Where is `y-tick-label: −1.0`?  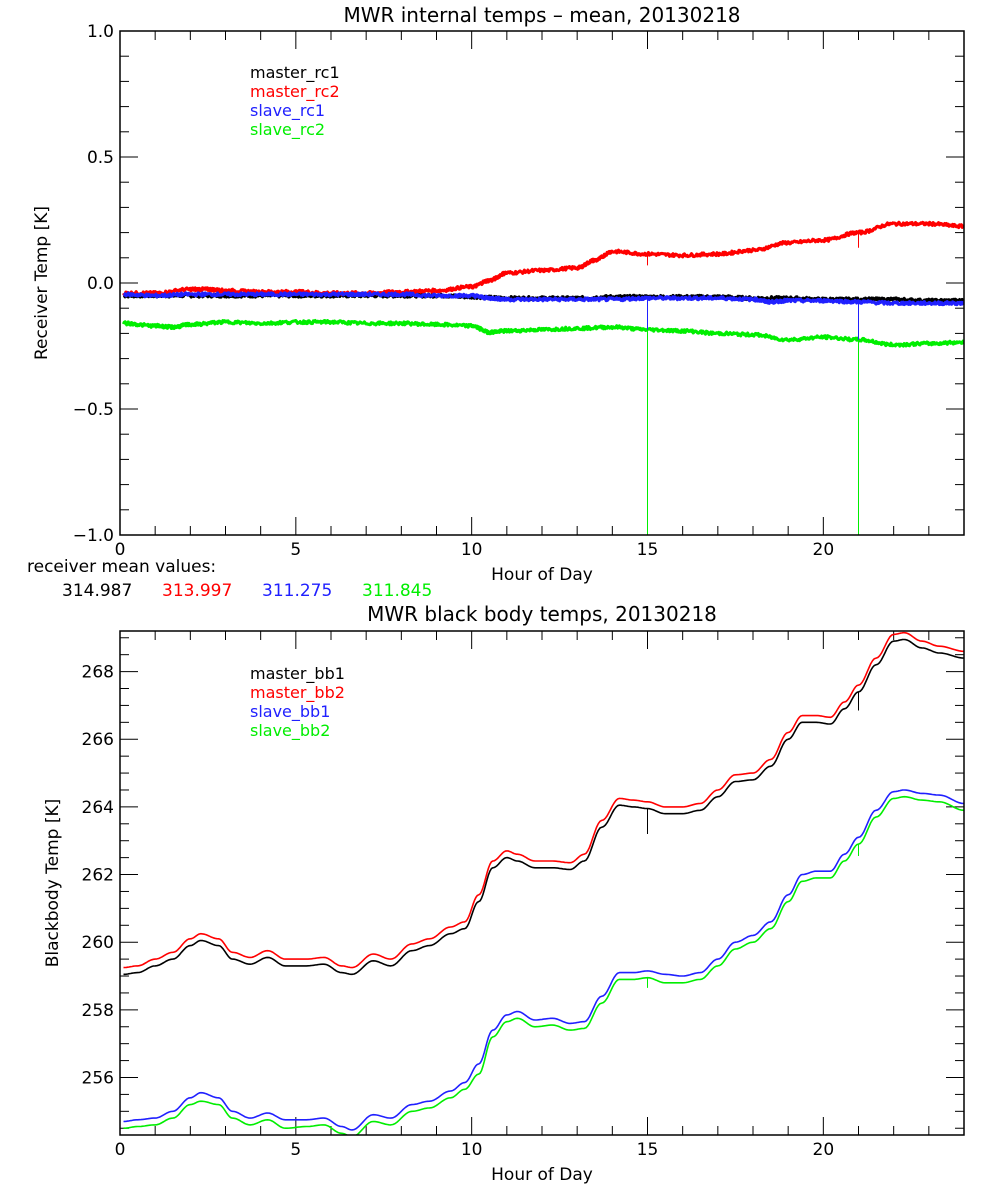 y-tick-label: −1.0 is located at coordinates (93, 536).